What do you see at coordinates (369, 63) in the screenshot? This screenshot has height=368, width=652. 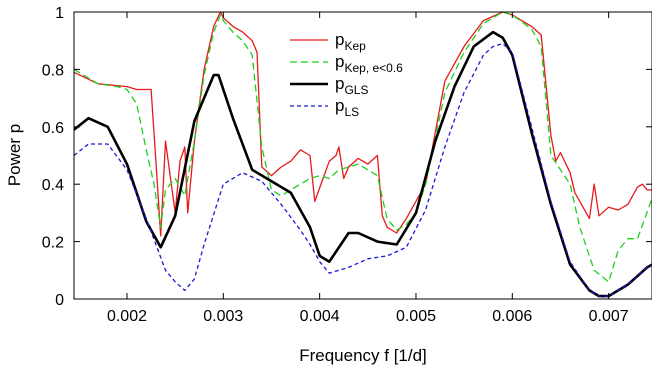 I see `legend-label-1: pKep, e<0.6` at bounding box center [369, 63].